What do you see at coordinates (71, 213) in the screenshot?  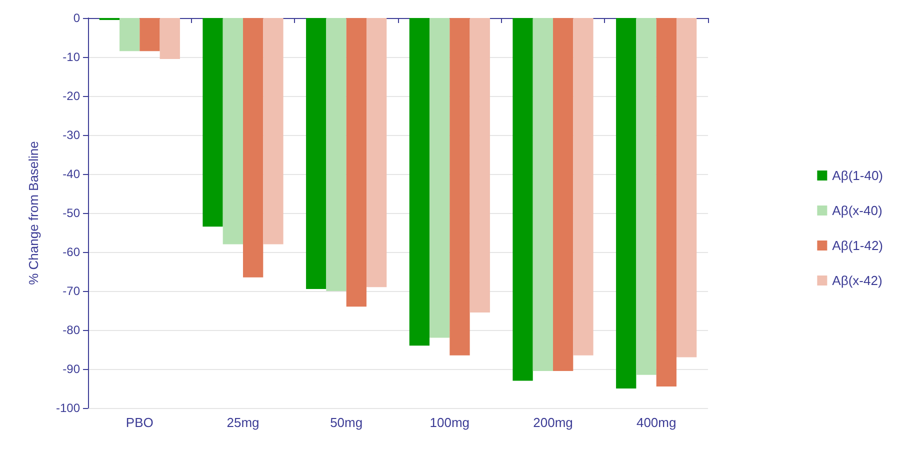 I see `y-tick-label: -50` at bounding box center [71, 213].